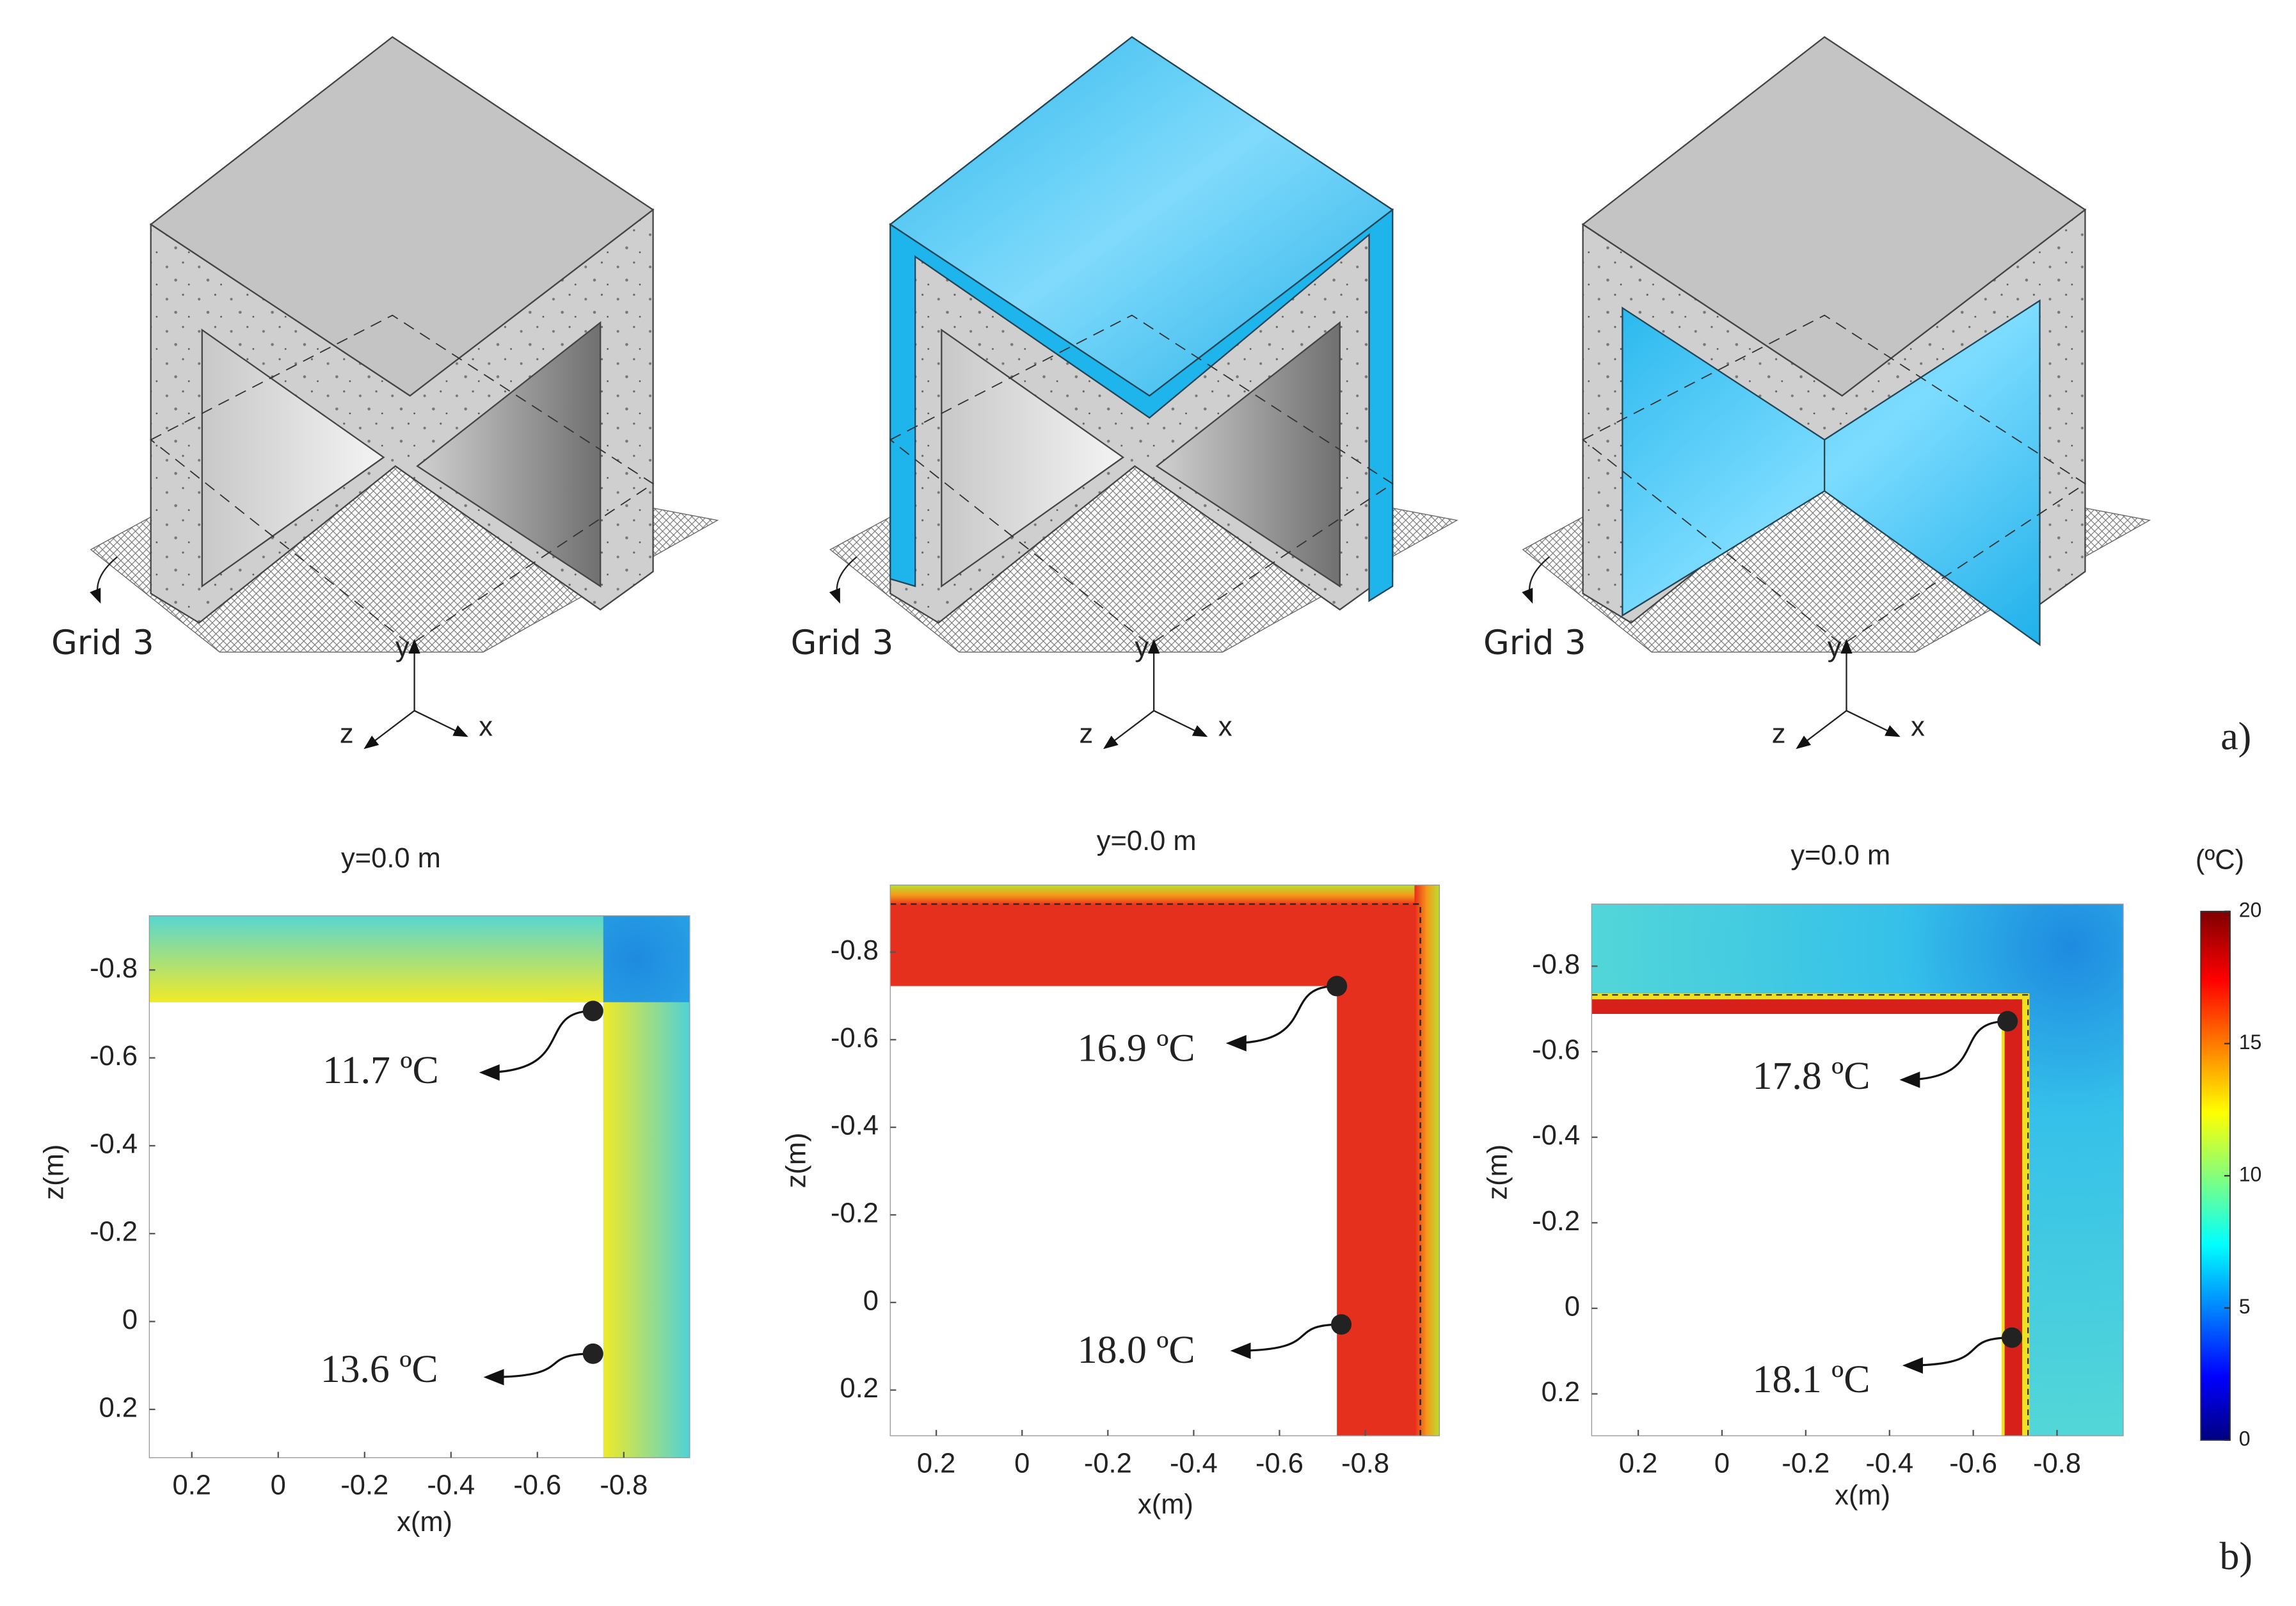 This screenshot has height=1606, width=2296. I want to click on annotation: 16.9 ºC, so click(1136, 1048).